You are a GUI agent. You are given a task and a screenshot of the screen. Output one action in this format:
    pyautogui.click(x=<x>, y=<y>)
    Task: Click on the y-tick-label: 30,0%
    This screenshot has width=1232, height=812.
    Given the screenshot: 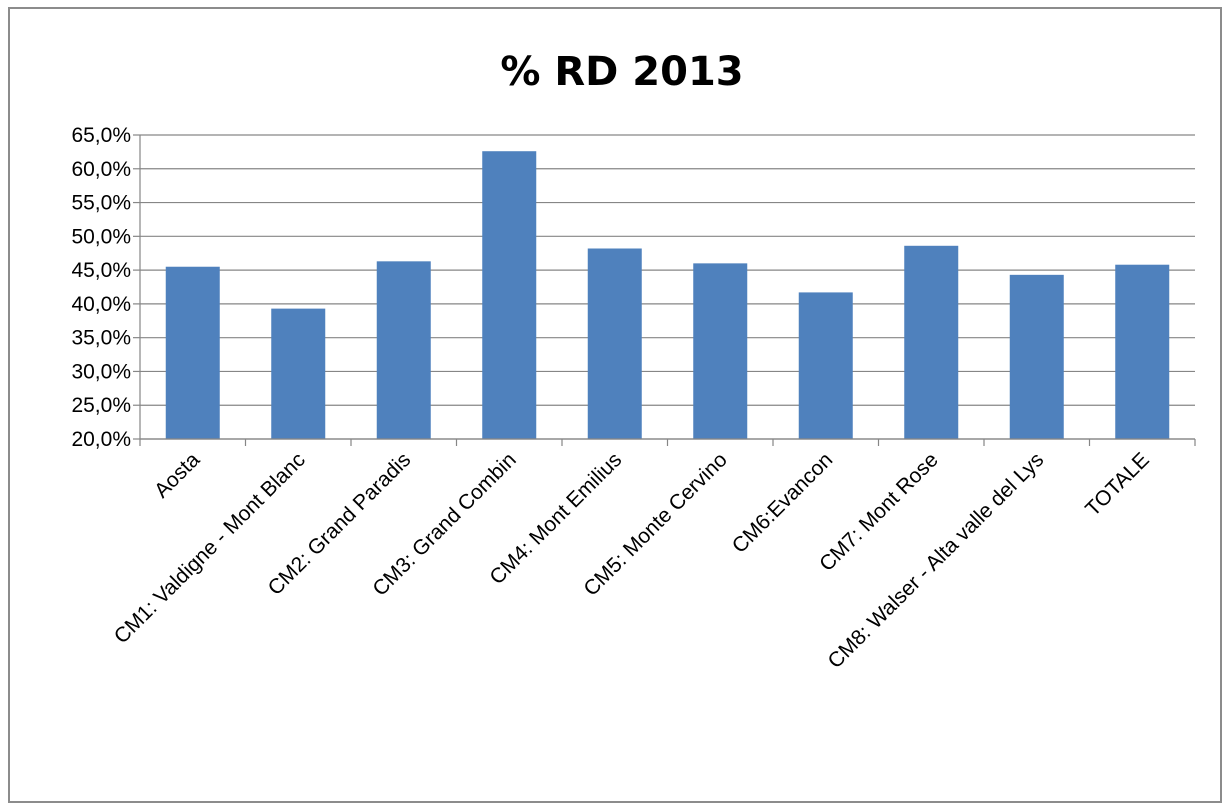 What is the action you would take?
    pyautogui.click(x=101, y=371)
    